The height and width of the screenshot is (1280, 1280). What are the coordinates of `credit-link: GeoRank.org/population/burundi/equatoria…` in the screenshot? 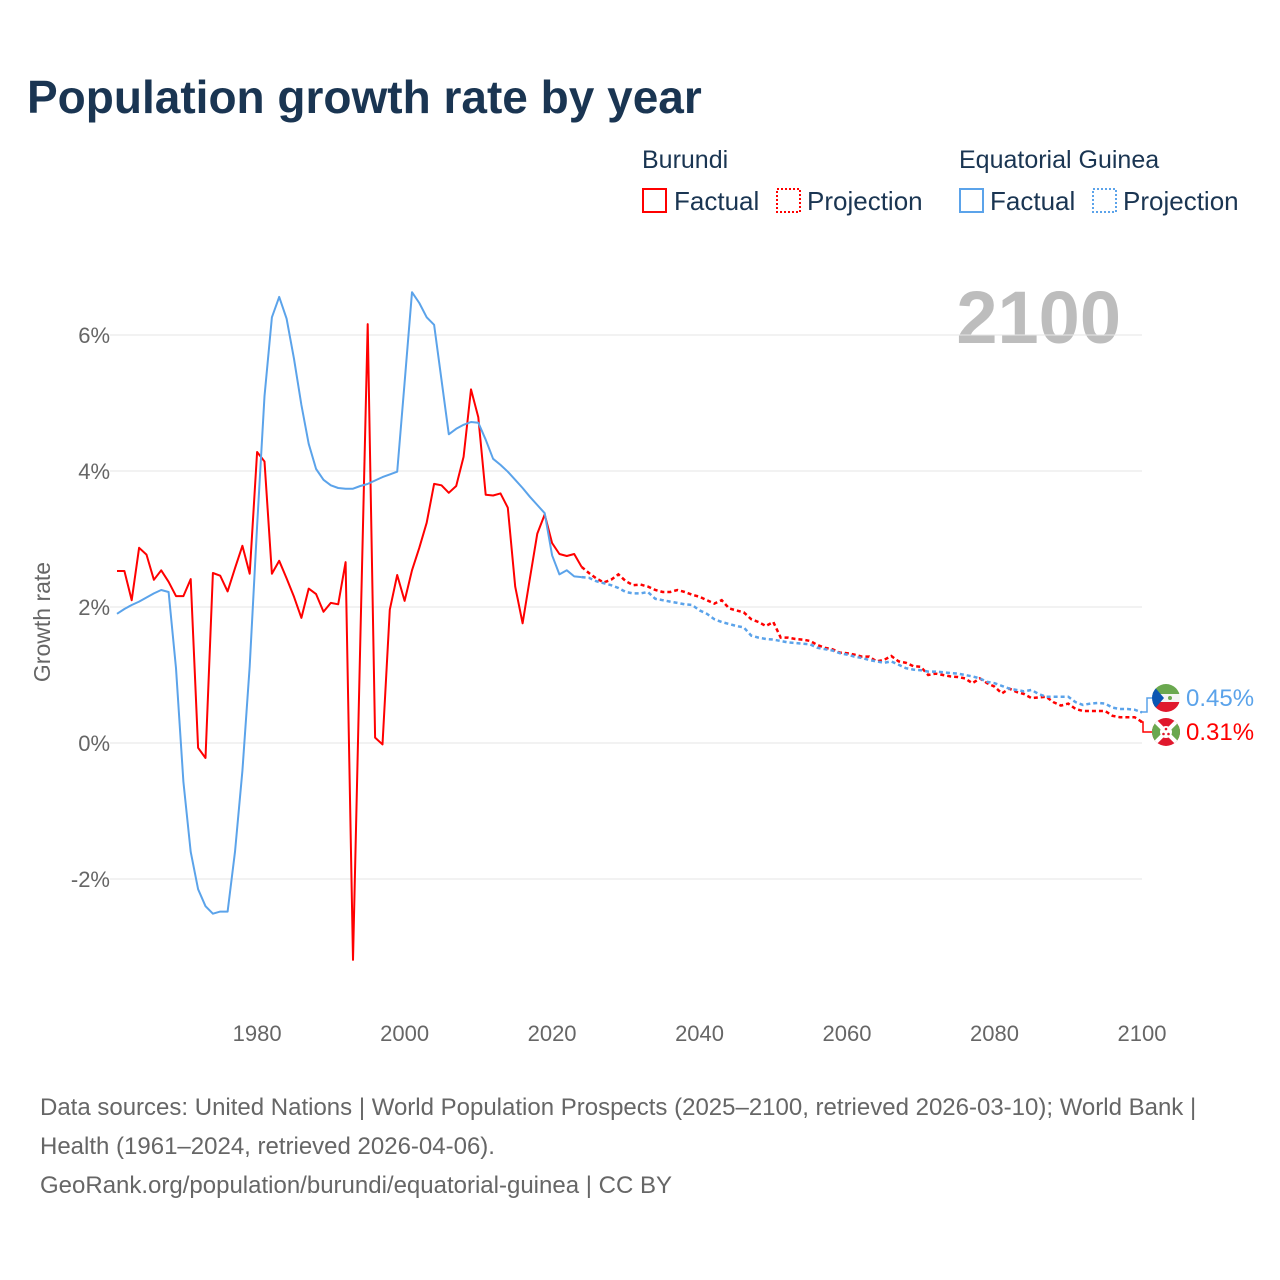 It's located at (356, 1185).